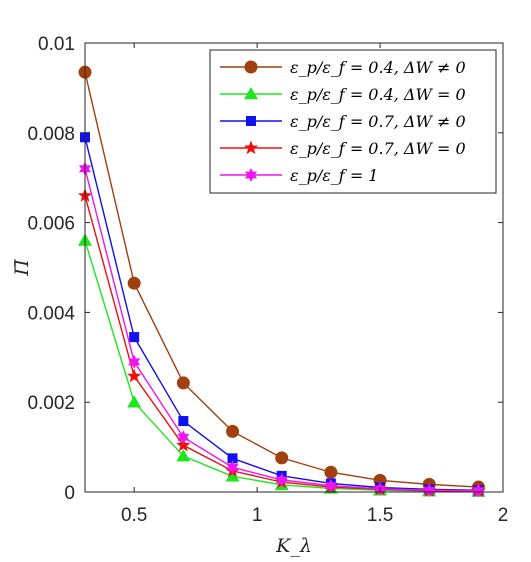 Image resolution: width=531 pixels, height=562 pixels. Describe the element at coordinates (378, 121) in the screenshot. I see `legend-label: ε_p/ε_f = 0.7, ΔW ≠ 0` at that location.